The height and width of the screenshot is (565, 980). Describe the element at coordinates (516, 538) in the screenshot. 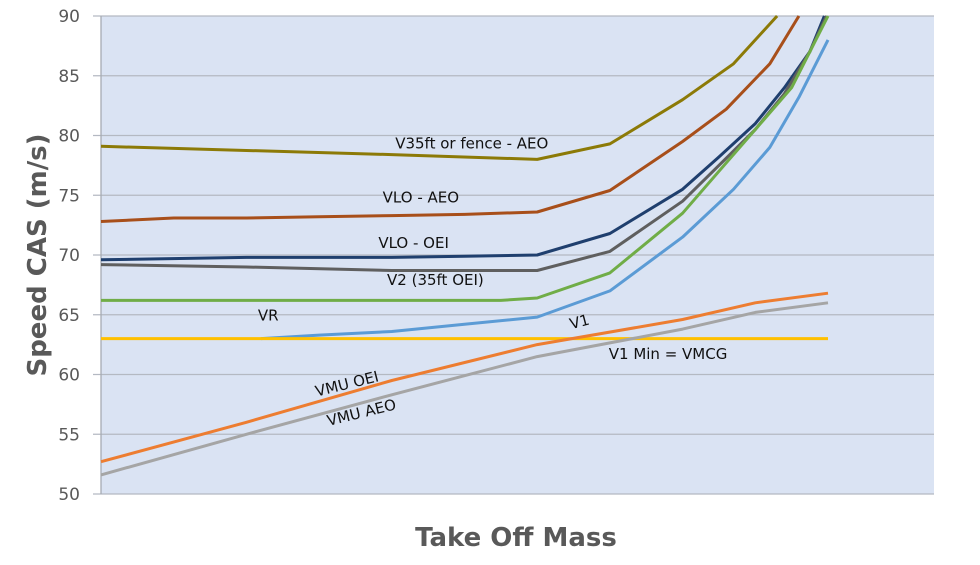

I see `x-axis-title: Take Off Mass` at that location.